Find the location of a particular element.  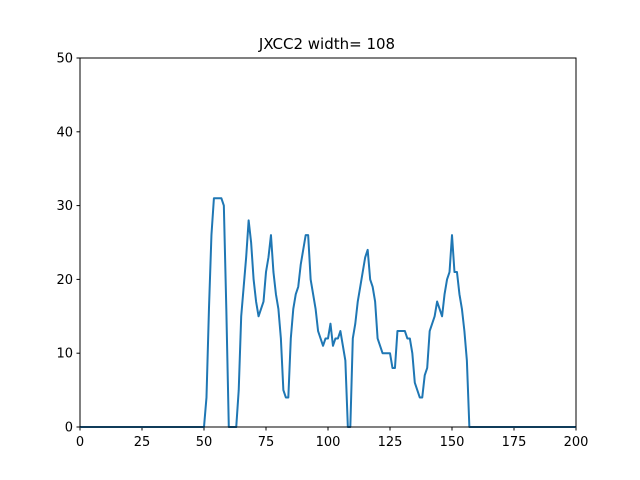

y-tick-label: 40 is located at coordinates (64, 132).